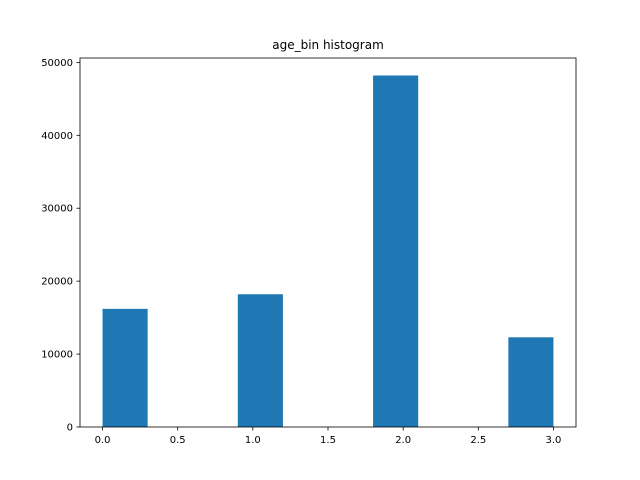 The height and width of the screenshot is (480, 640). I want to click on y-axis-ticks: 0 10000 20000 30000 40000 50000, so click(60, 246).